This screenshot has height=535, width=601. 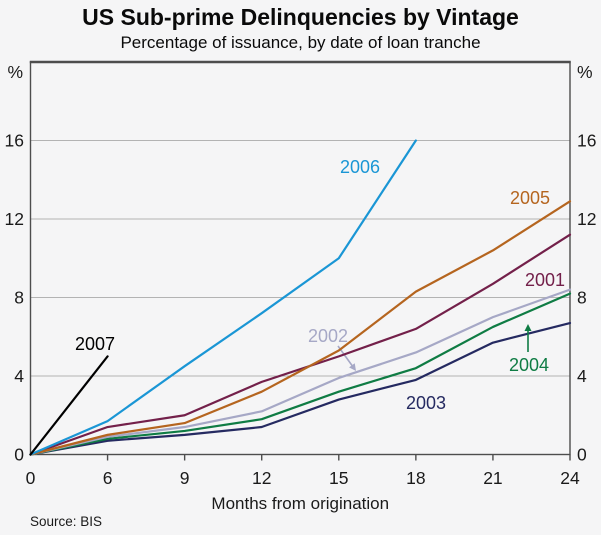 I want to click on y-tick-label-right: 4, so click(x=582, y=376).